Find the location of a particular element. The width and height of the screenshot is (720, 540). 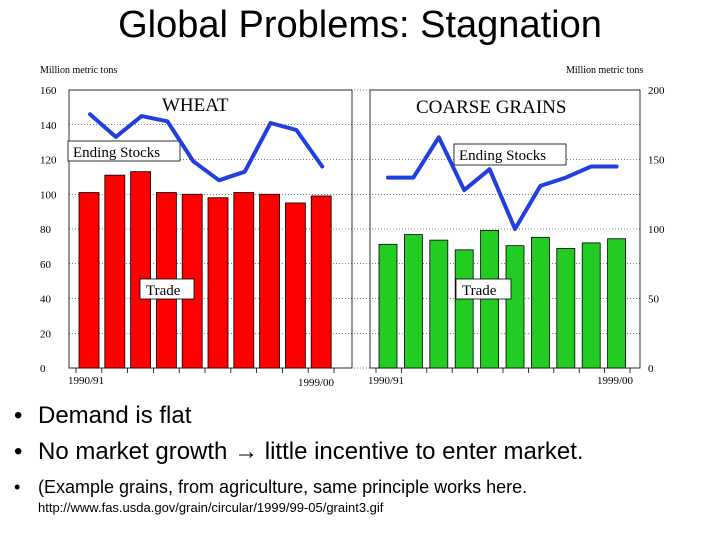

wheat-ylabel: Million metric tons is located at coordinates (78, 70).